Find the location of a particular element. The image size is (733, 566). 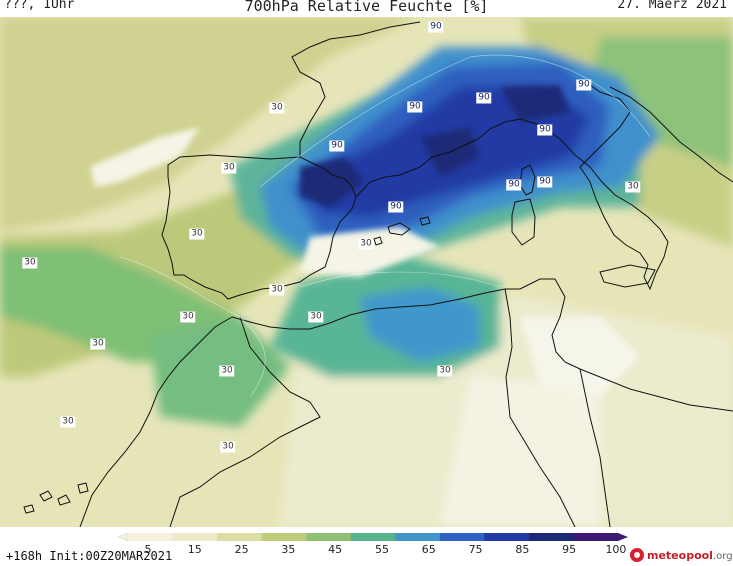

logo-icon is located at coordinates (637, 555).